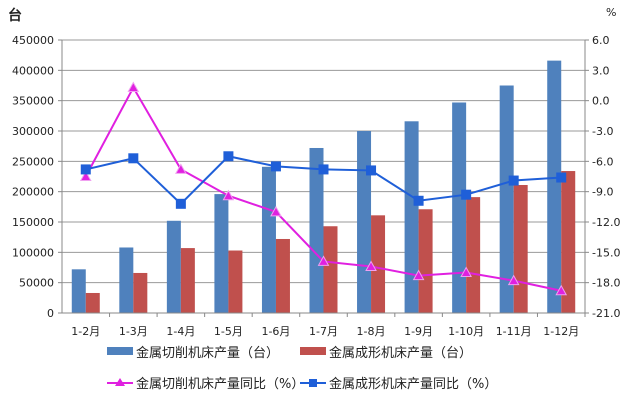  What do you see at coordinates (413, 384) in the screenshot?
I see `legend-label: 金属成形机床产量同比（%）` at bounding box center [413, 384].